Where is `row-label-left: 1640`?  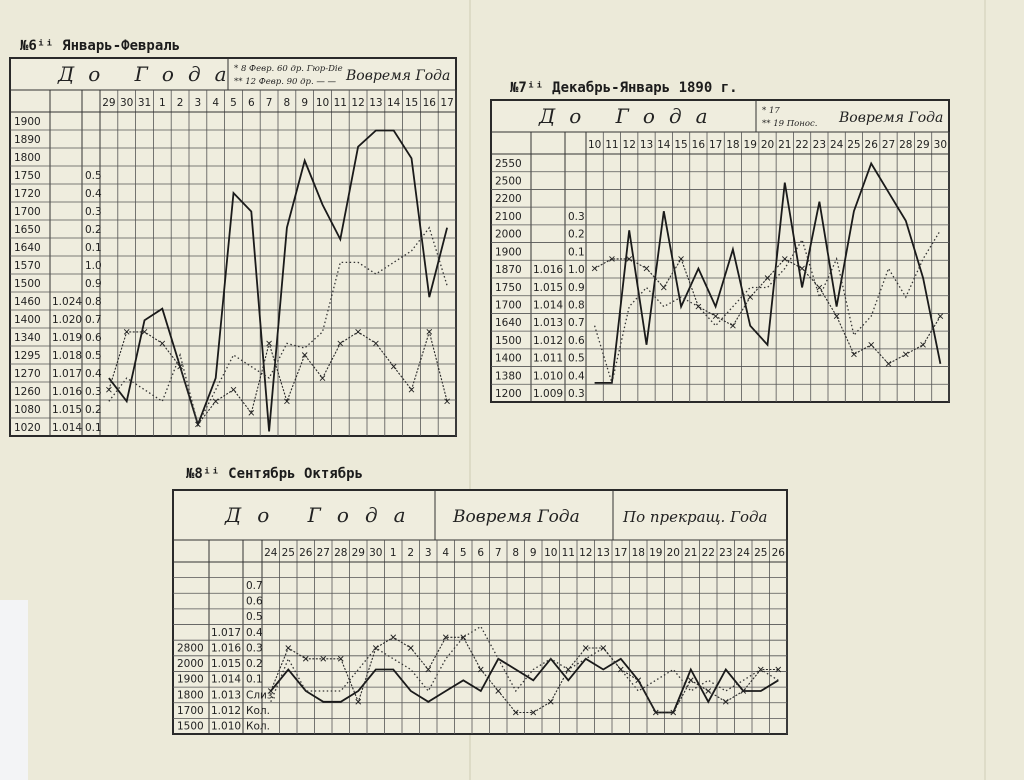 row-label-left: 1640 is located at coordinates (508, 323).